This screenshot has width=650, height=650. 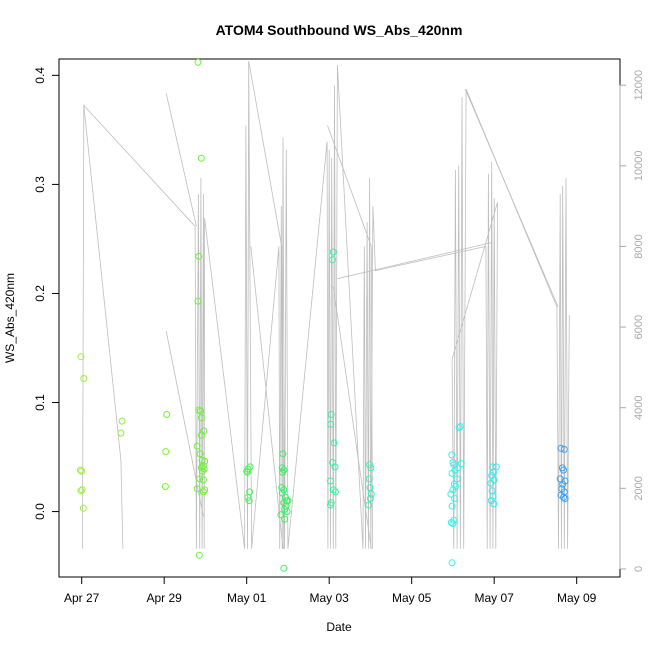 What do you see at coordinates (639, 488) in the screenshot?
I see `secondary-y-tick-label: 2000` at bounding box center [639, 488].